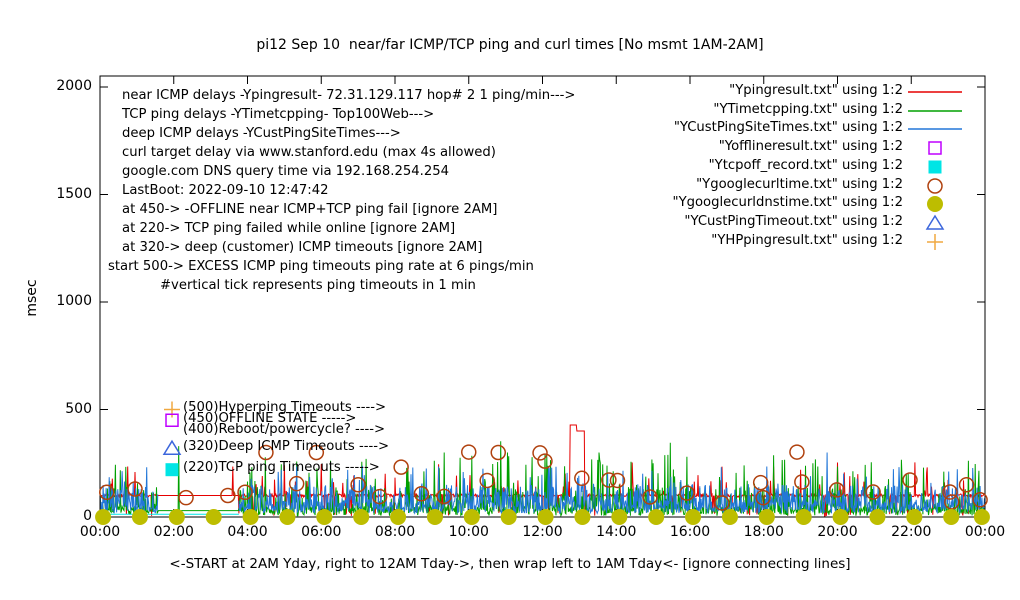 Image resolution: width=1020 pixels, height=600 pixels. Describe the element at coordinates (74, 86) in the screenshot. I see `y-tick-label: 2000` at that location.